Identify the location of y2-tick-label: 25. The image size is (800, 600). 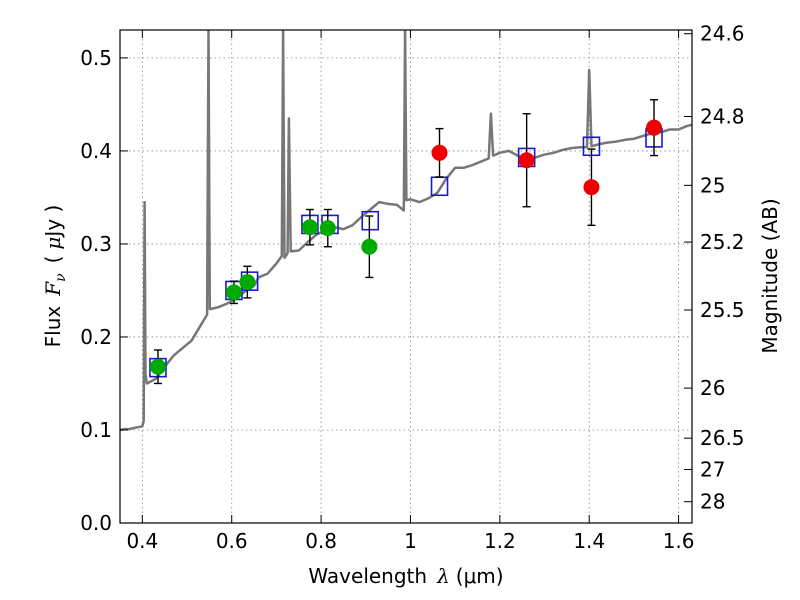
(712, 185).